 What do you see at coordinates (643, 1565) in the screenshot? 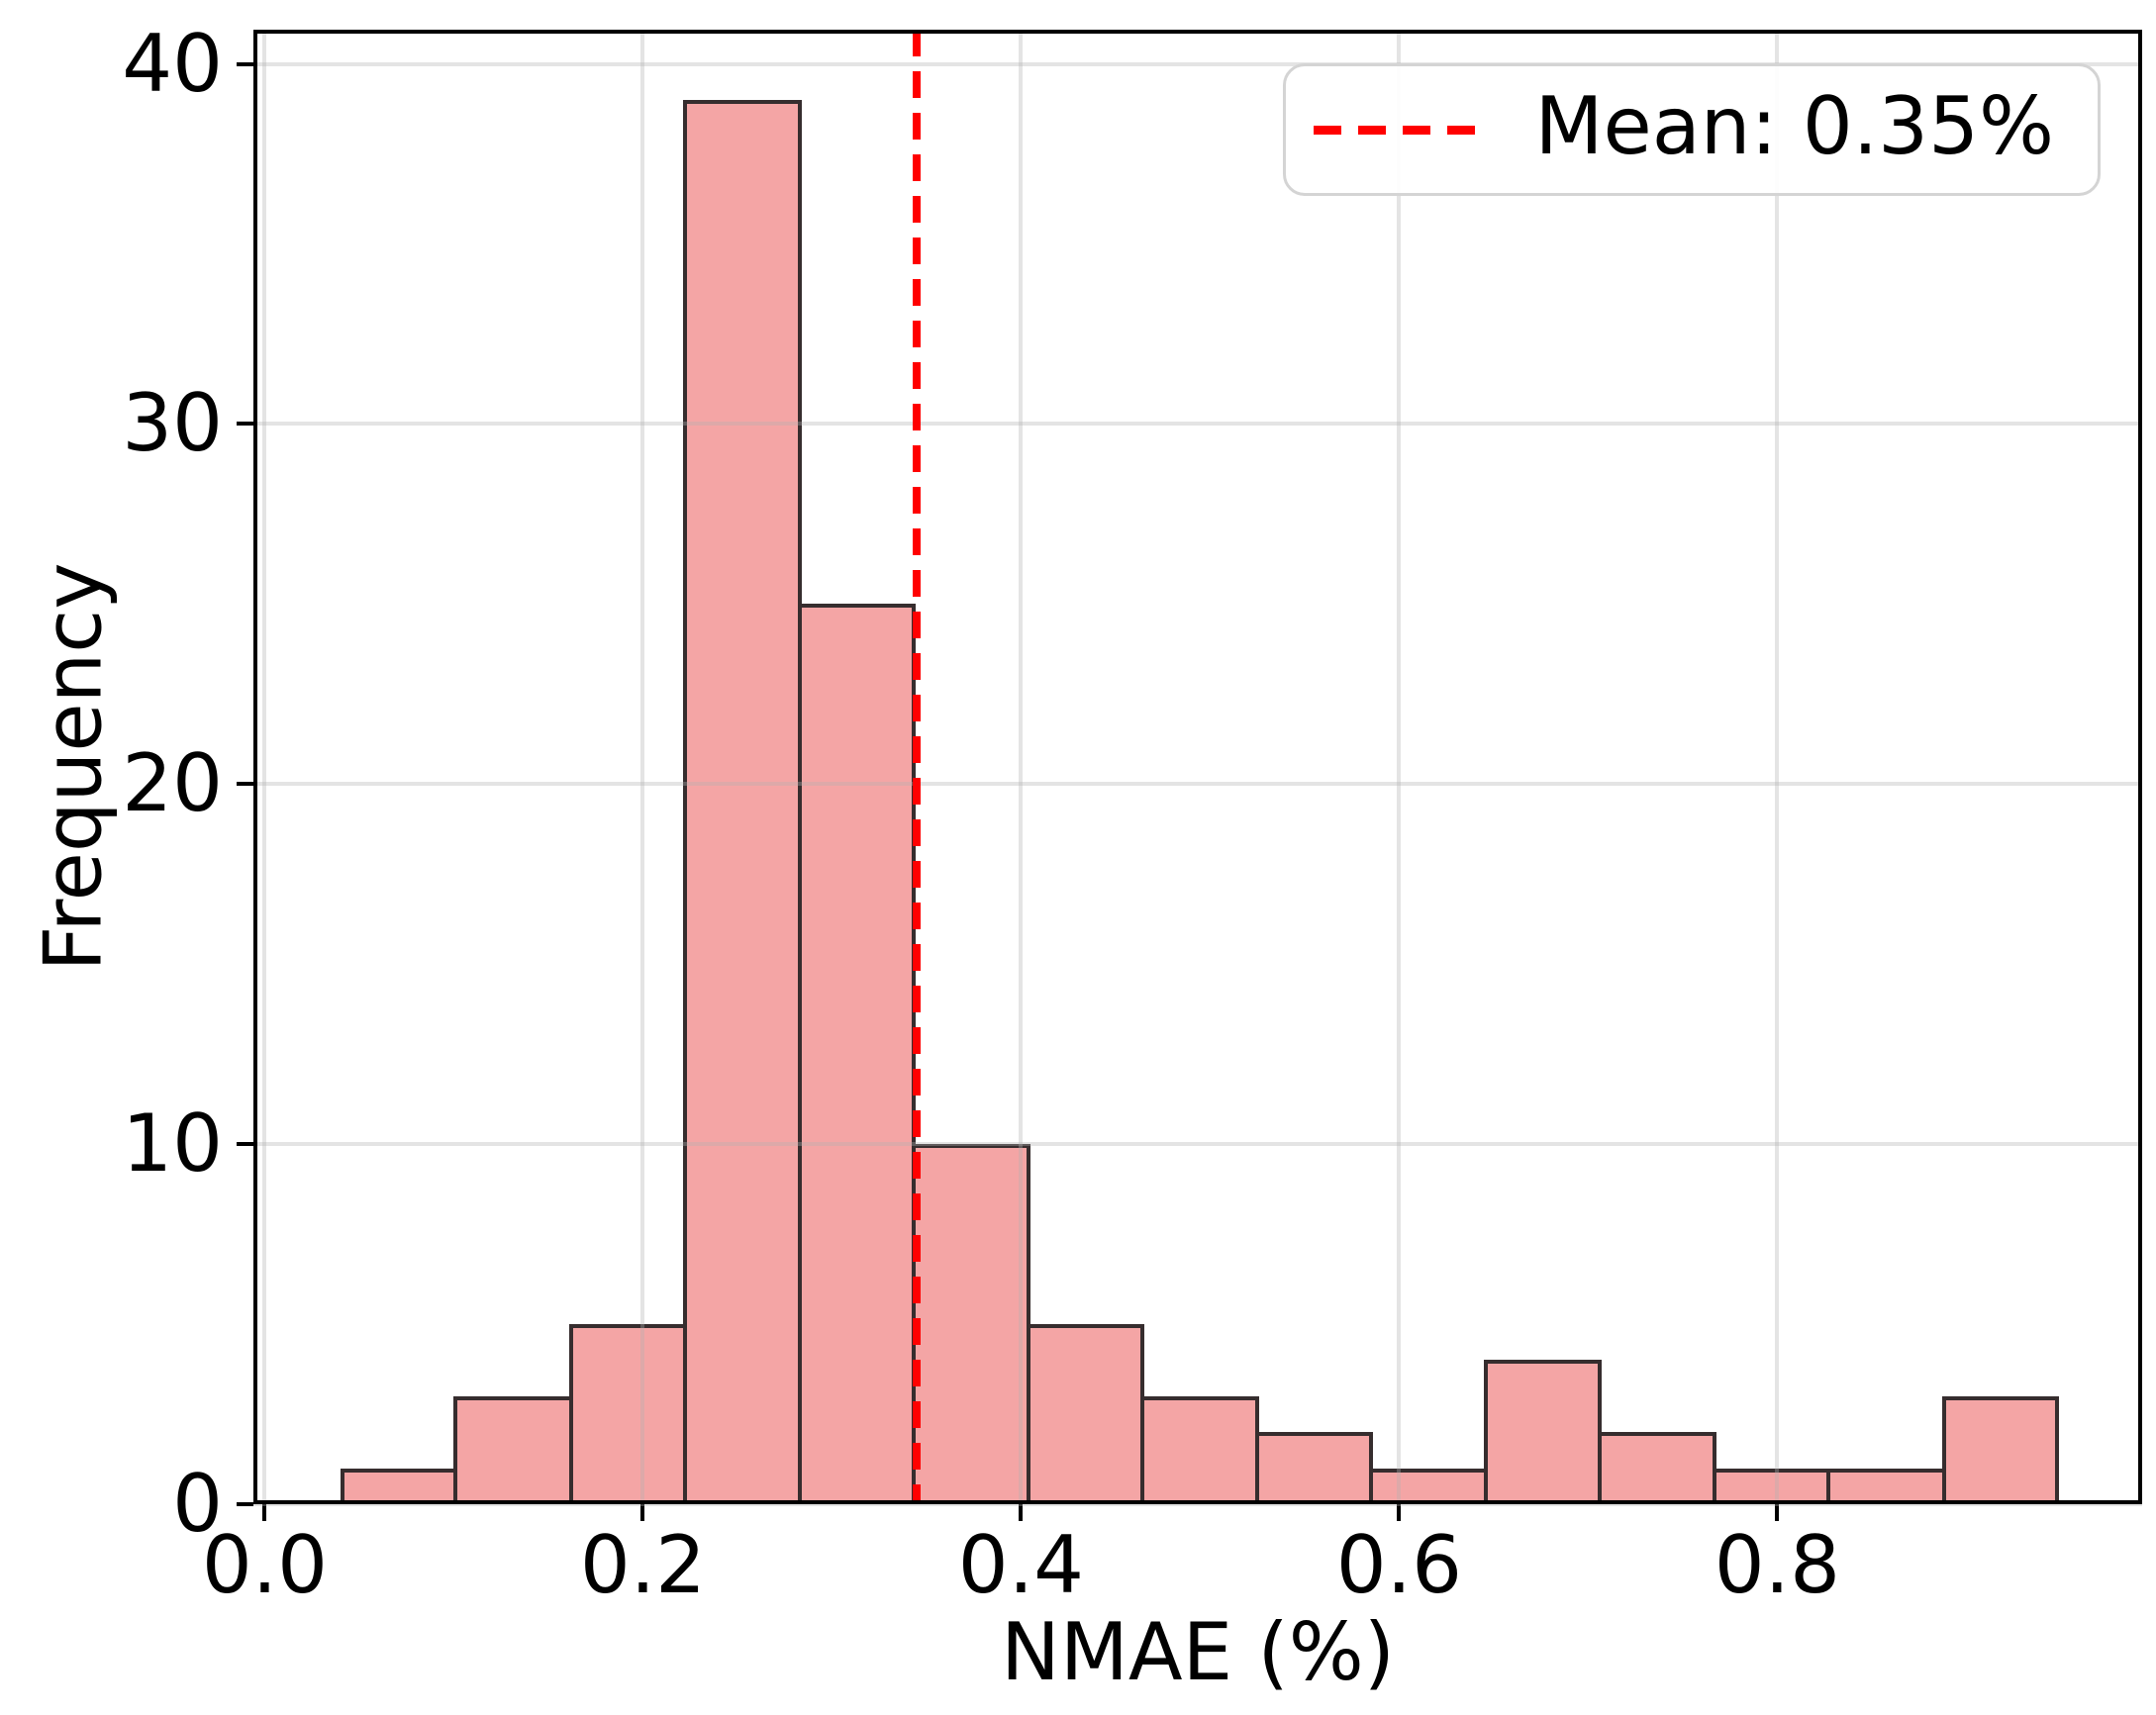
I see `x-tick-label: 0.2` at bounding box center [643, 1565].